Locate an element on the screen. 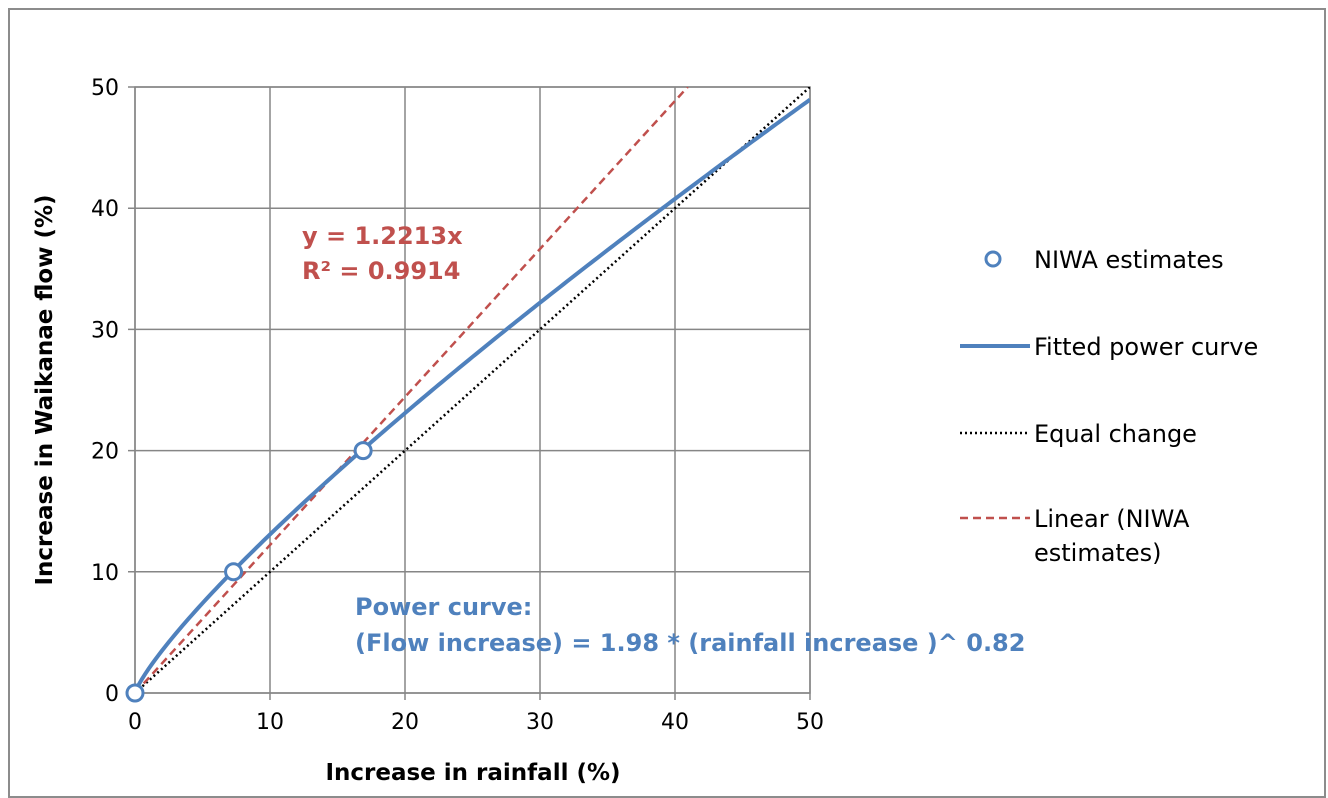 Image resolution: width=1328 pixels, height=798 pixels. x-tick-label: 30 is located at coordinates (540, 722).